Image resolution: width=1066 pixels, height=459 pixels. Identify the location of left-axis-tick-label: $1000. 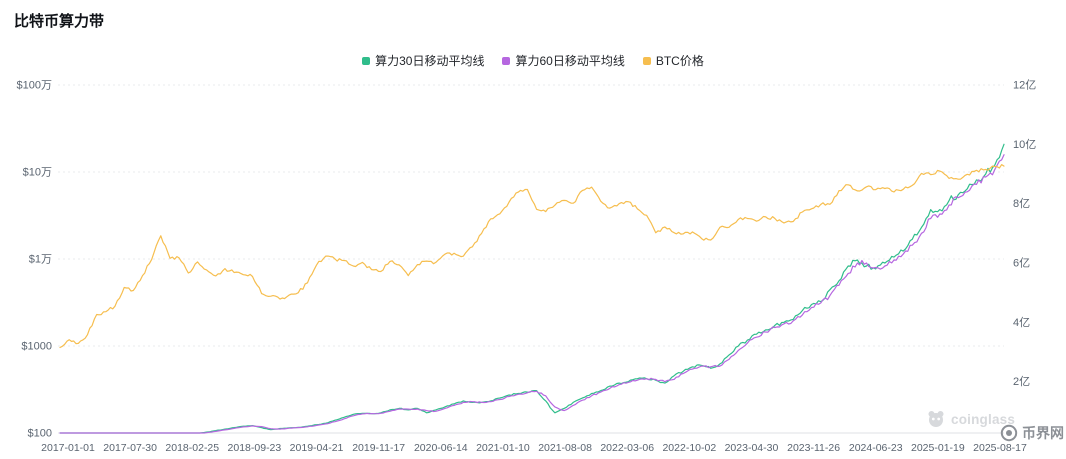
(36, 347).